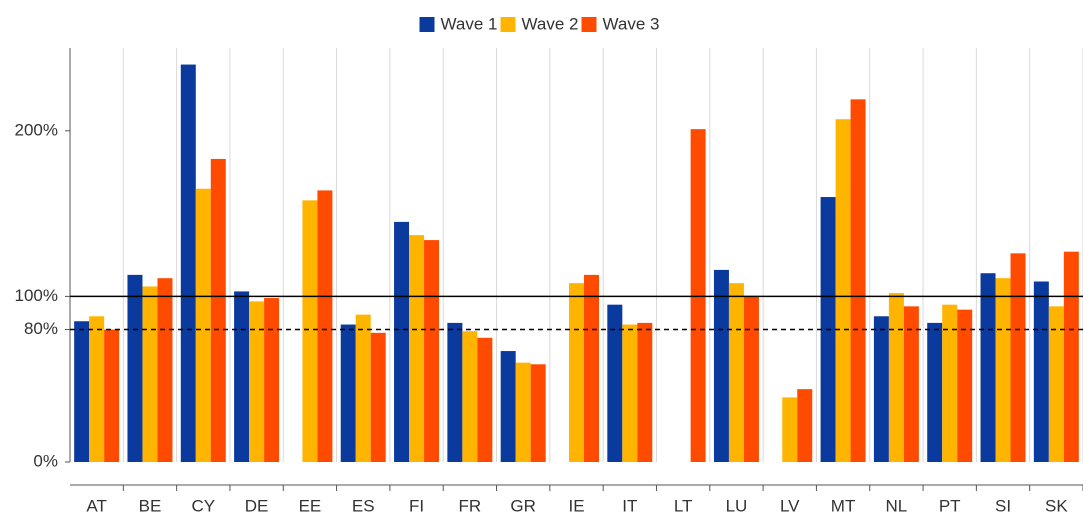  Describe the element at coordinates (96, 505) in the screenshot. I see `x-tick-label: AT` at that location.